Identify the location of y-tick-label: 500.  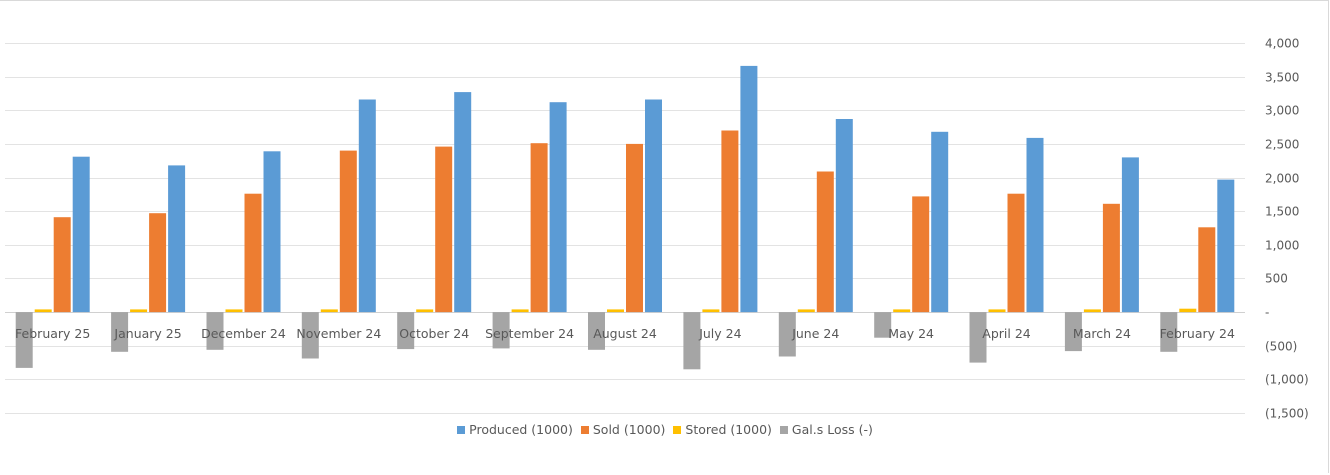
(1276, 279).